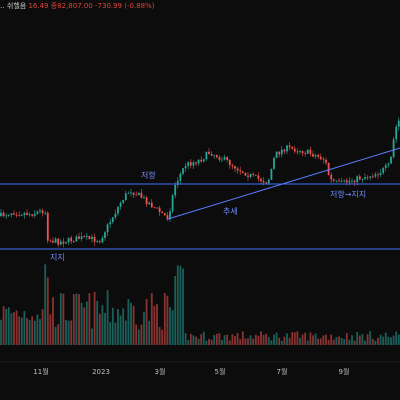 The image size is (400, 400). What do you see at coordinates (40, 371) in the screenshot?
I see `x-tick-label: 11월` at bounding box center [40, 371].